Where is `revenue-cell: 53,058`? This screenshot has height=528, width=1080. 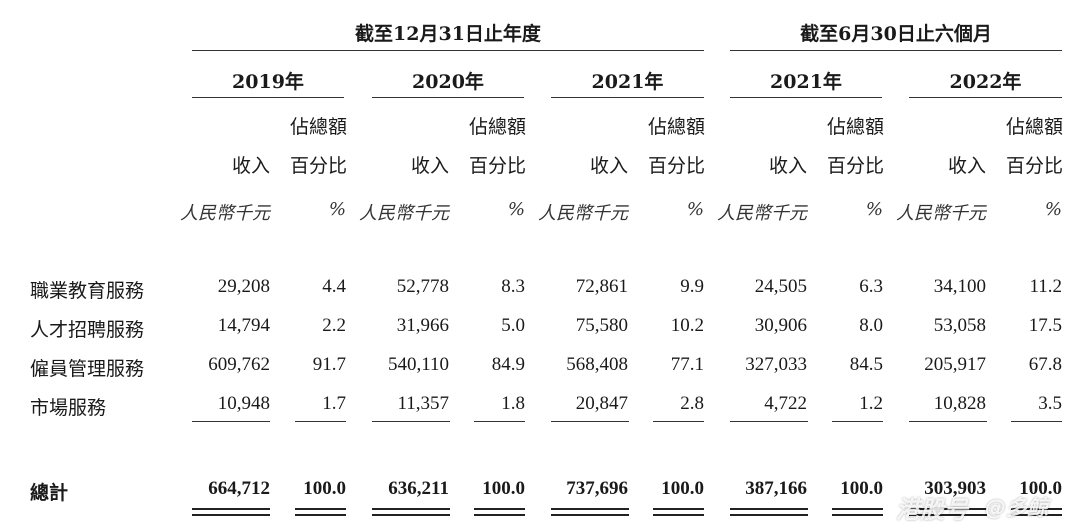
revenue-cell: 53,058 is located at coordinates (959, 325).